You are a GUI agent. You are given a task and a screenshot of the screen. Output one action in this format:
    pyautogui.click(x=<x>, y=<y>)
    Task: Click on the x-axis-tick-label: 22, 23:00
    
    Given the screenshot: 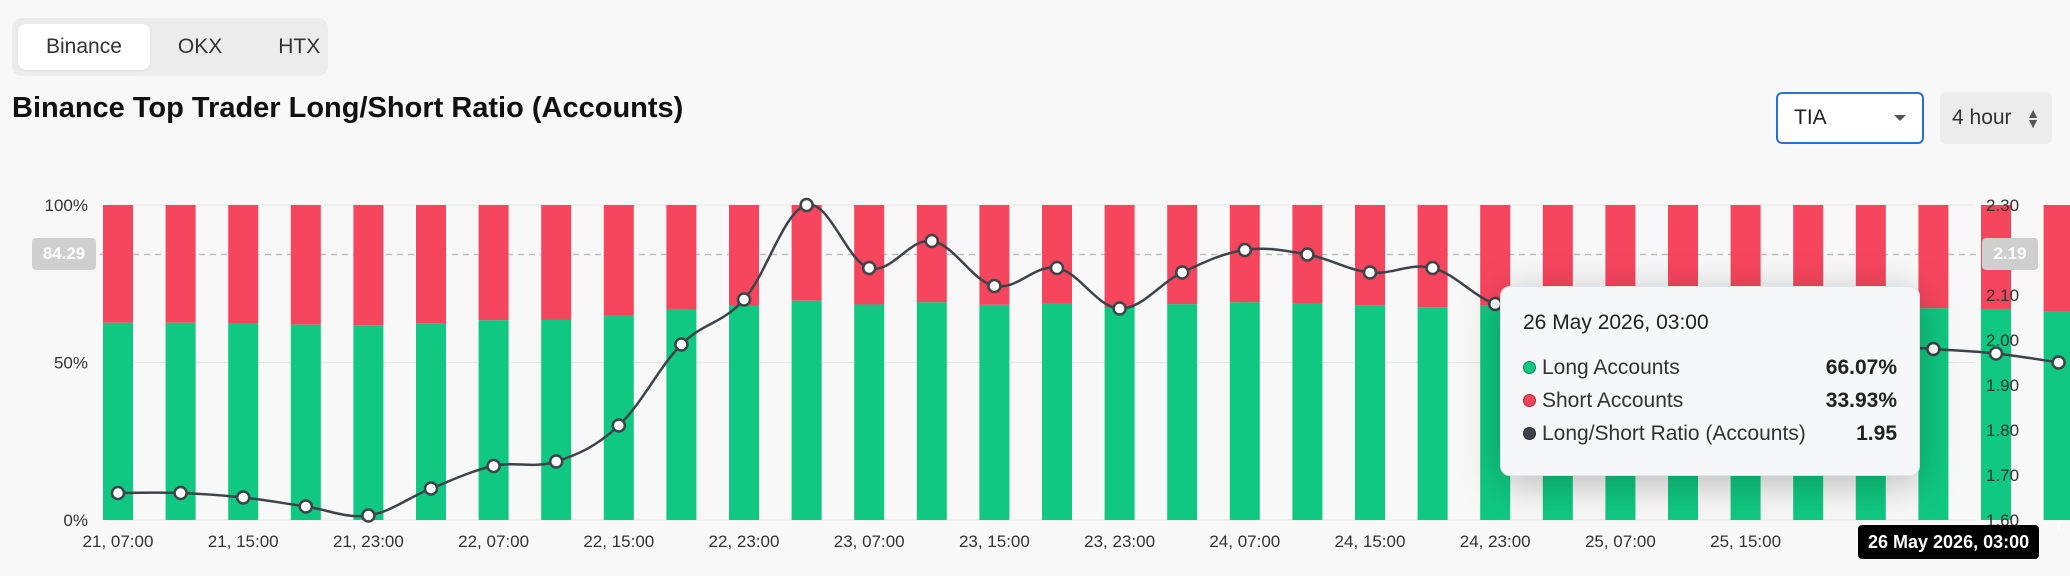 What is the action you would take?
    pyautogui.click(x=744, y=541)
    